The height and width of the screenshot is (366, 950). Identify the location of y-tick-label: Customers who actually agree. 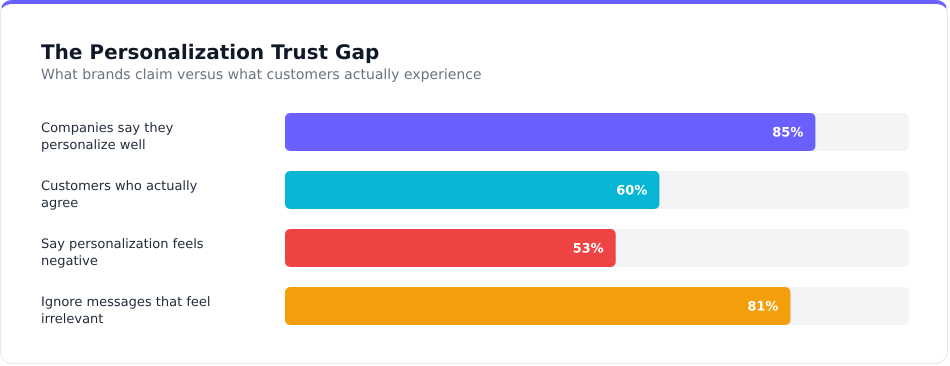
(119, 195).